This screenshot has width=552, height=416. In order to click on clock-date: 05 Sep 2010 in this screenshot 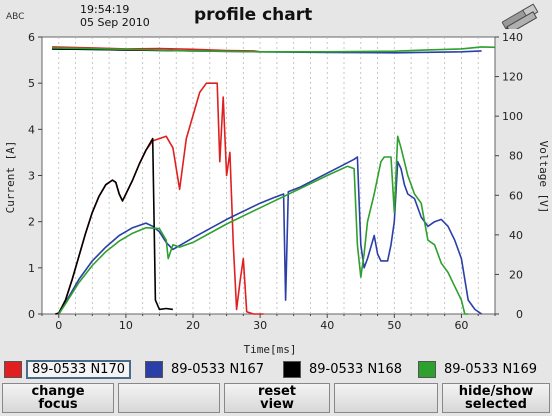, I will do `click(115, 22)`.